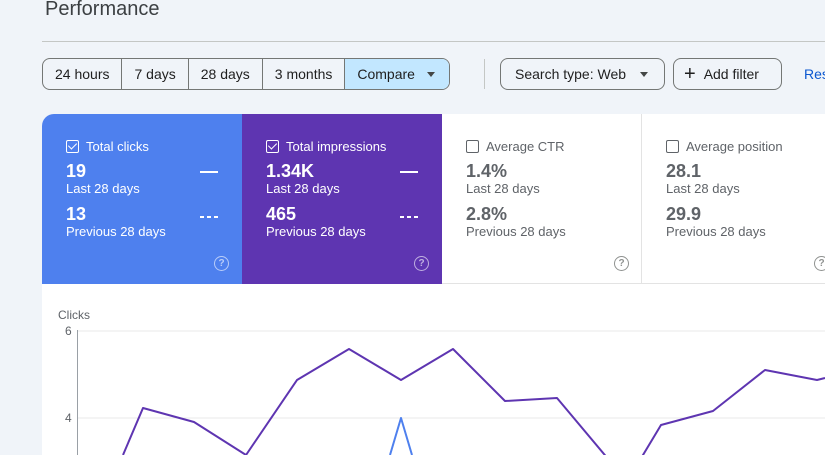  I want to click on metric-previous-value: 2.8%, so click(487, 214).